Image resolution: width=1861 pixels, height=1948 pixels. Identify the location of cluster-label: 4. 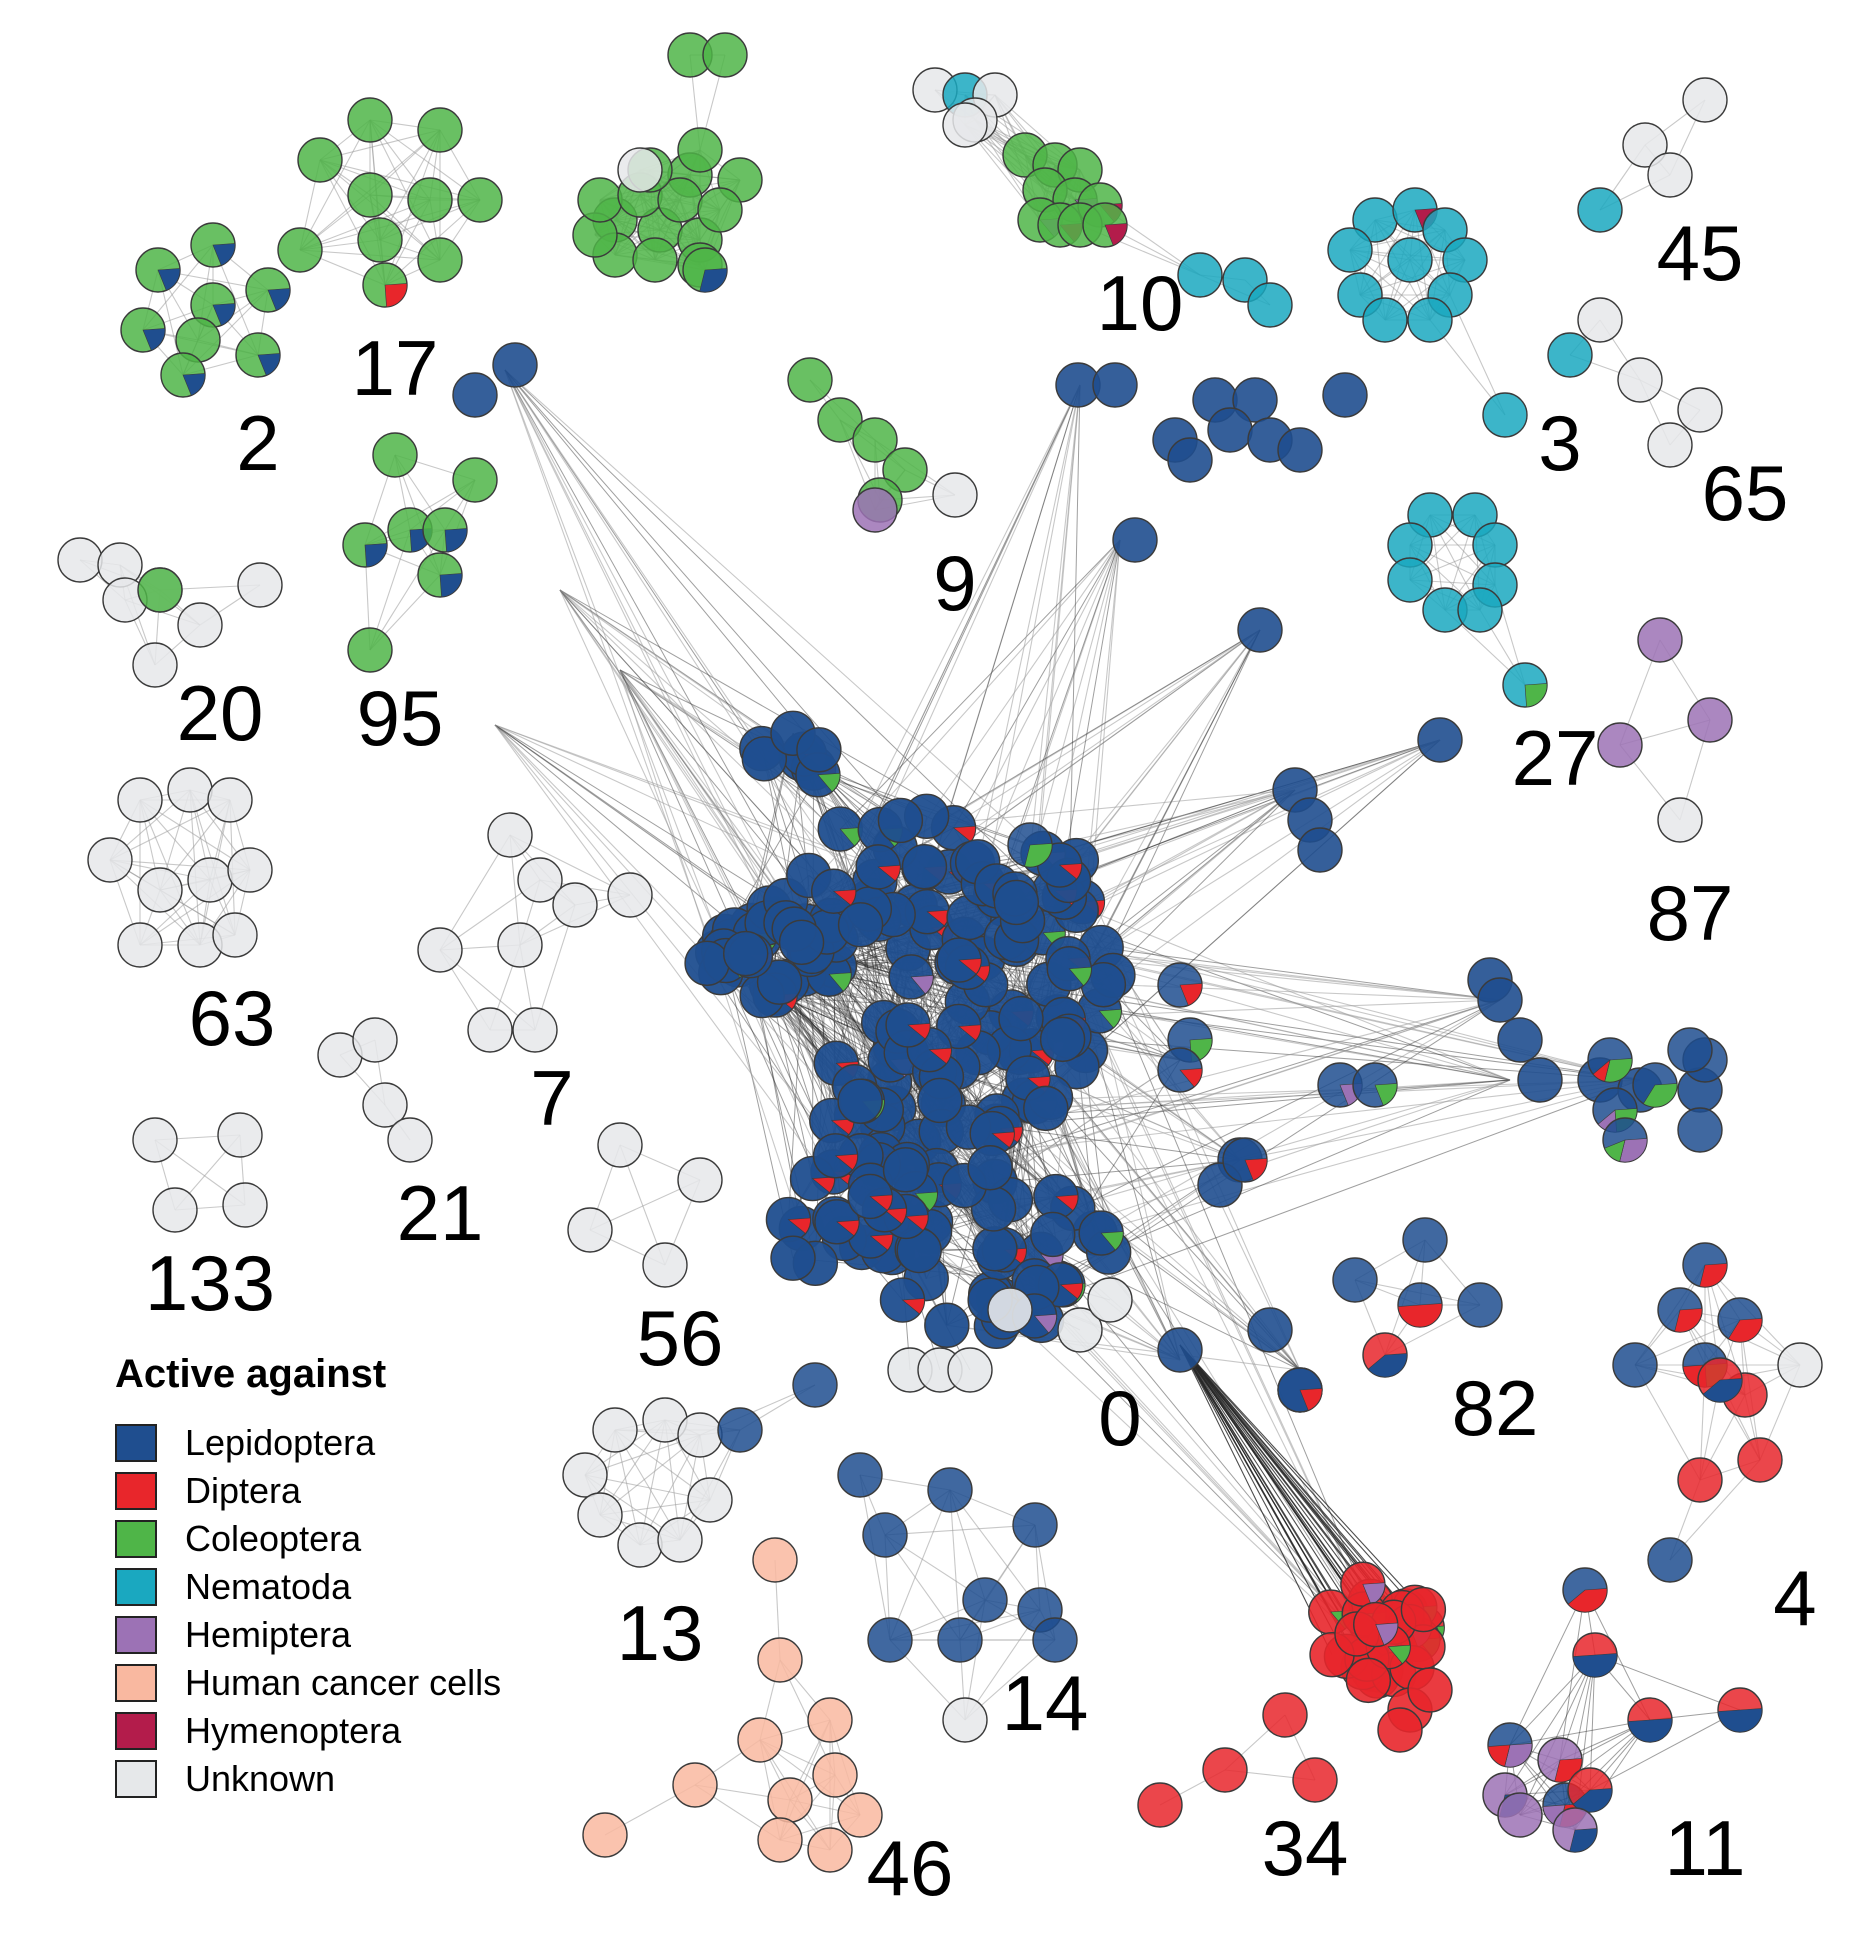
(1794, 1598).